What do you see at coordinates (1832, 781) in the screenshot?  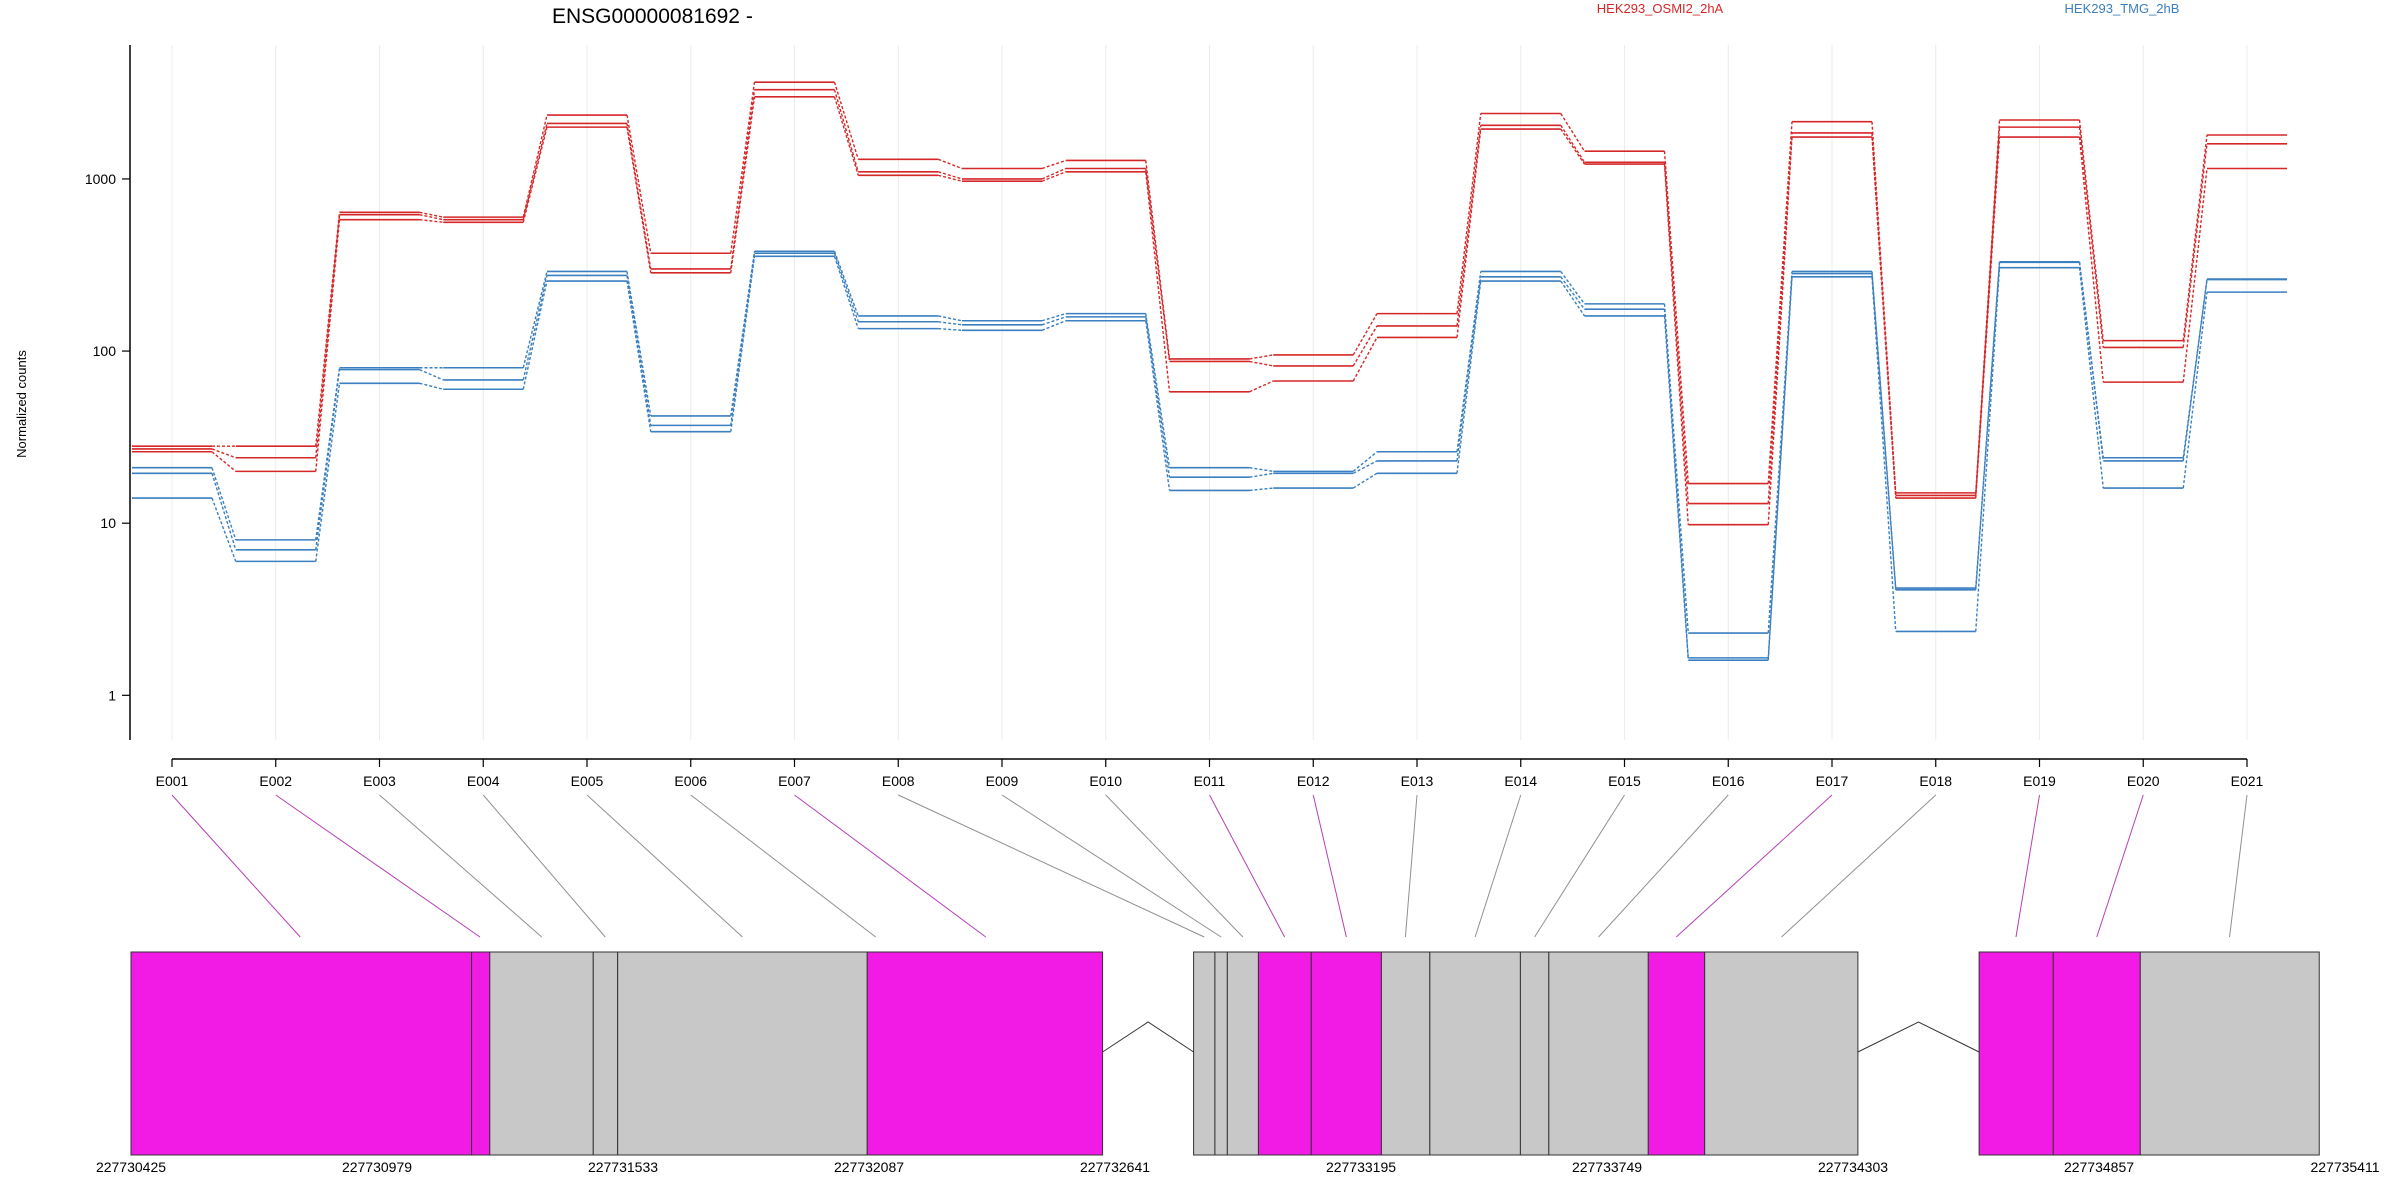 I see `x-tick-label-e017: E017` at bounding box center [1832, 781].